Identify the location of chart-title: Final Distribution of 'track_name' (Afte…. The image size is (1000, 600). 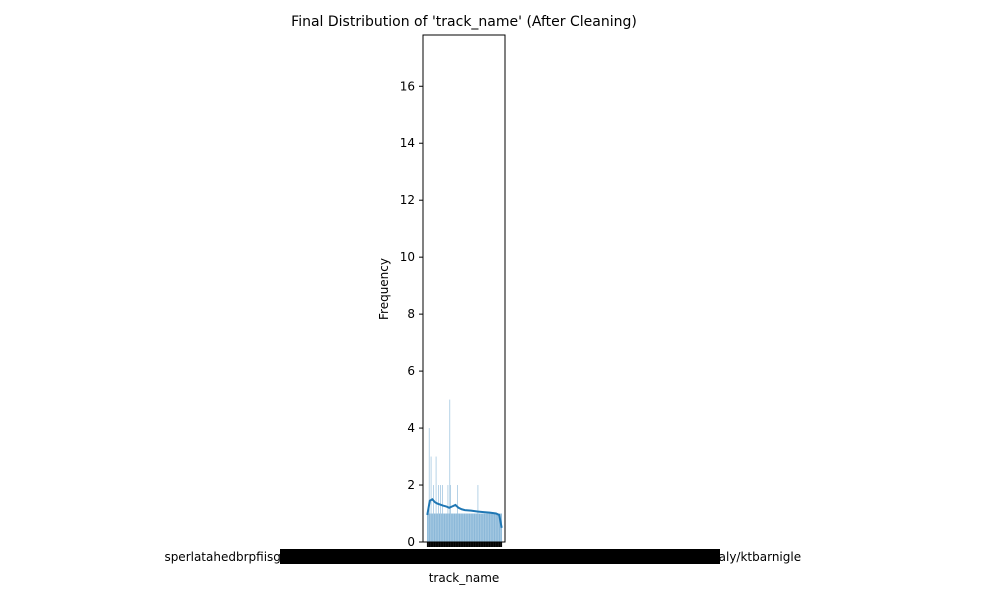
(464, 22).